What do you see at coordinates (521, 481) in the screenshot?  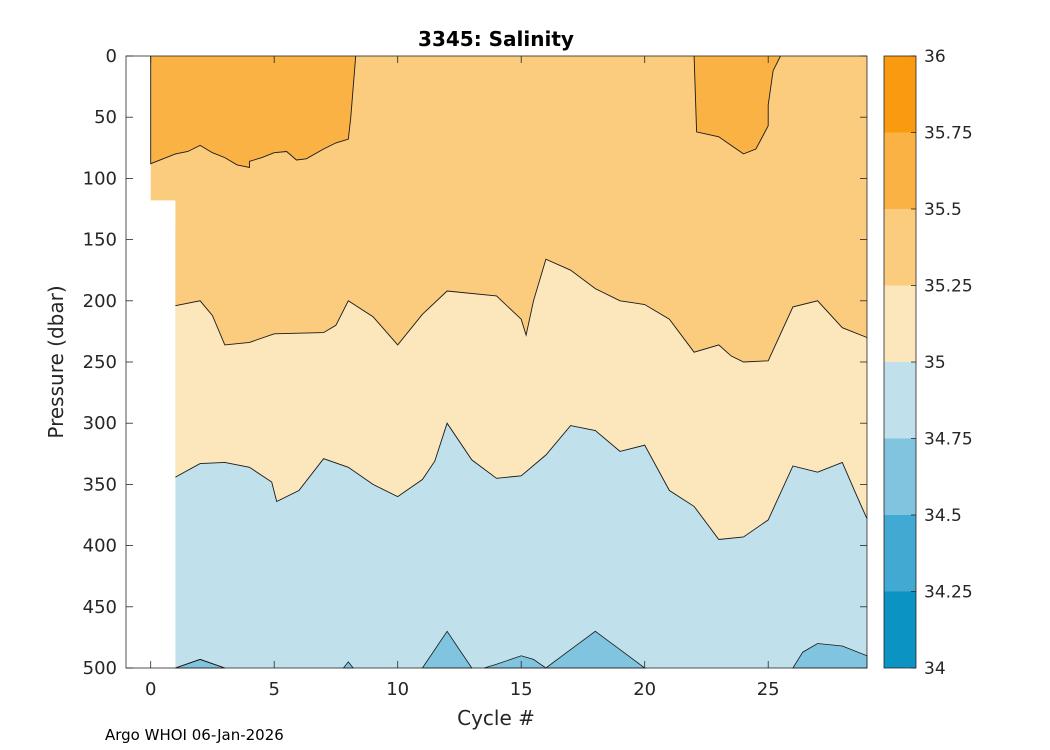 I see `contour-35-0-line` at bounding box center [521, 481].